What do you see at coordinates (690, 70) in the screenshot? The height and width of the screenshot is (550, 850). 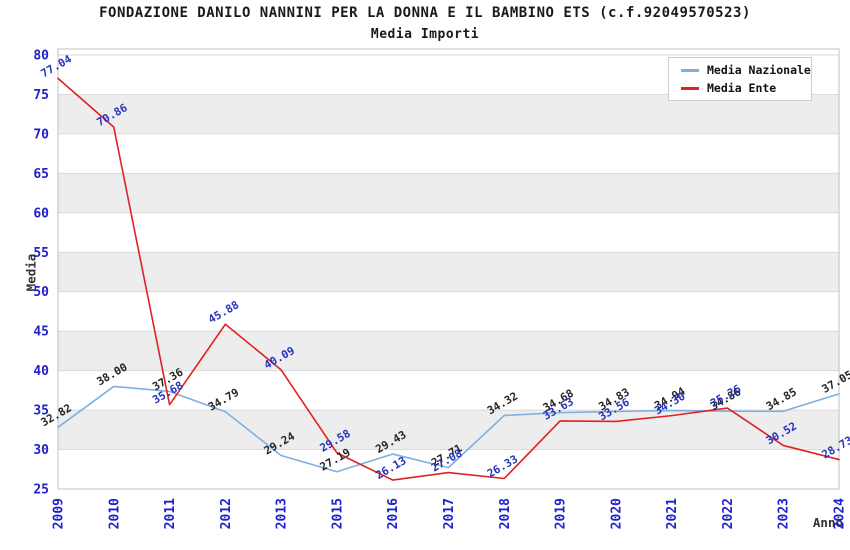 I see `legend-swatch-media-nazionale-icon` at bounding box center [690, 70].